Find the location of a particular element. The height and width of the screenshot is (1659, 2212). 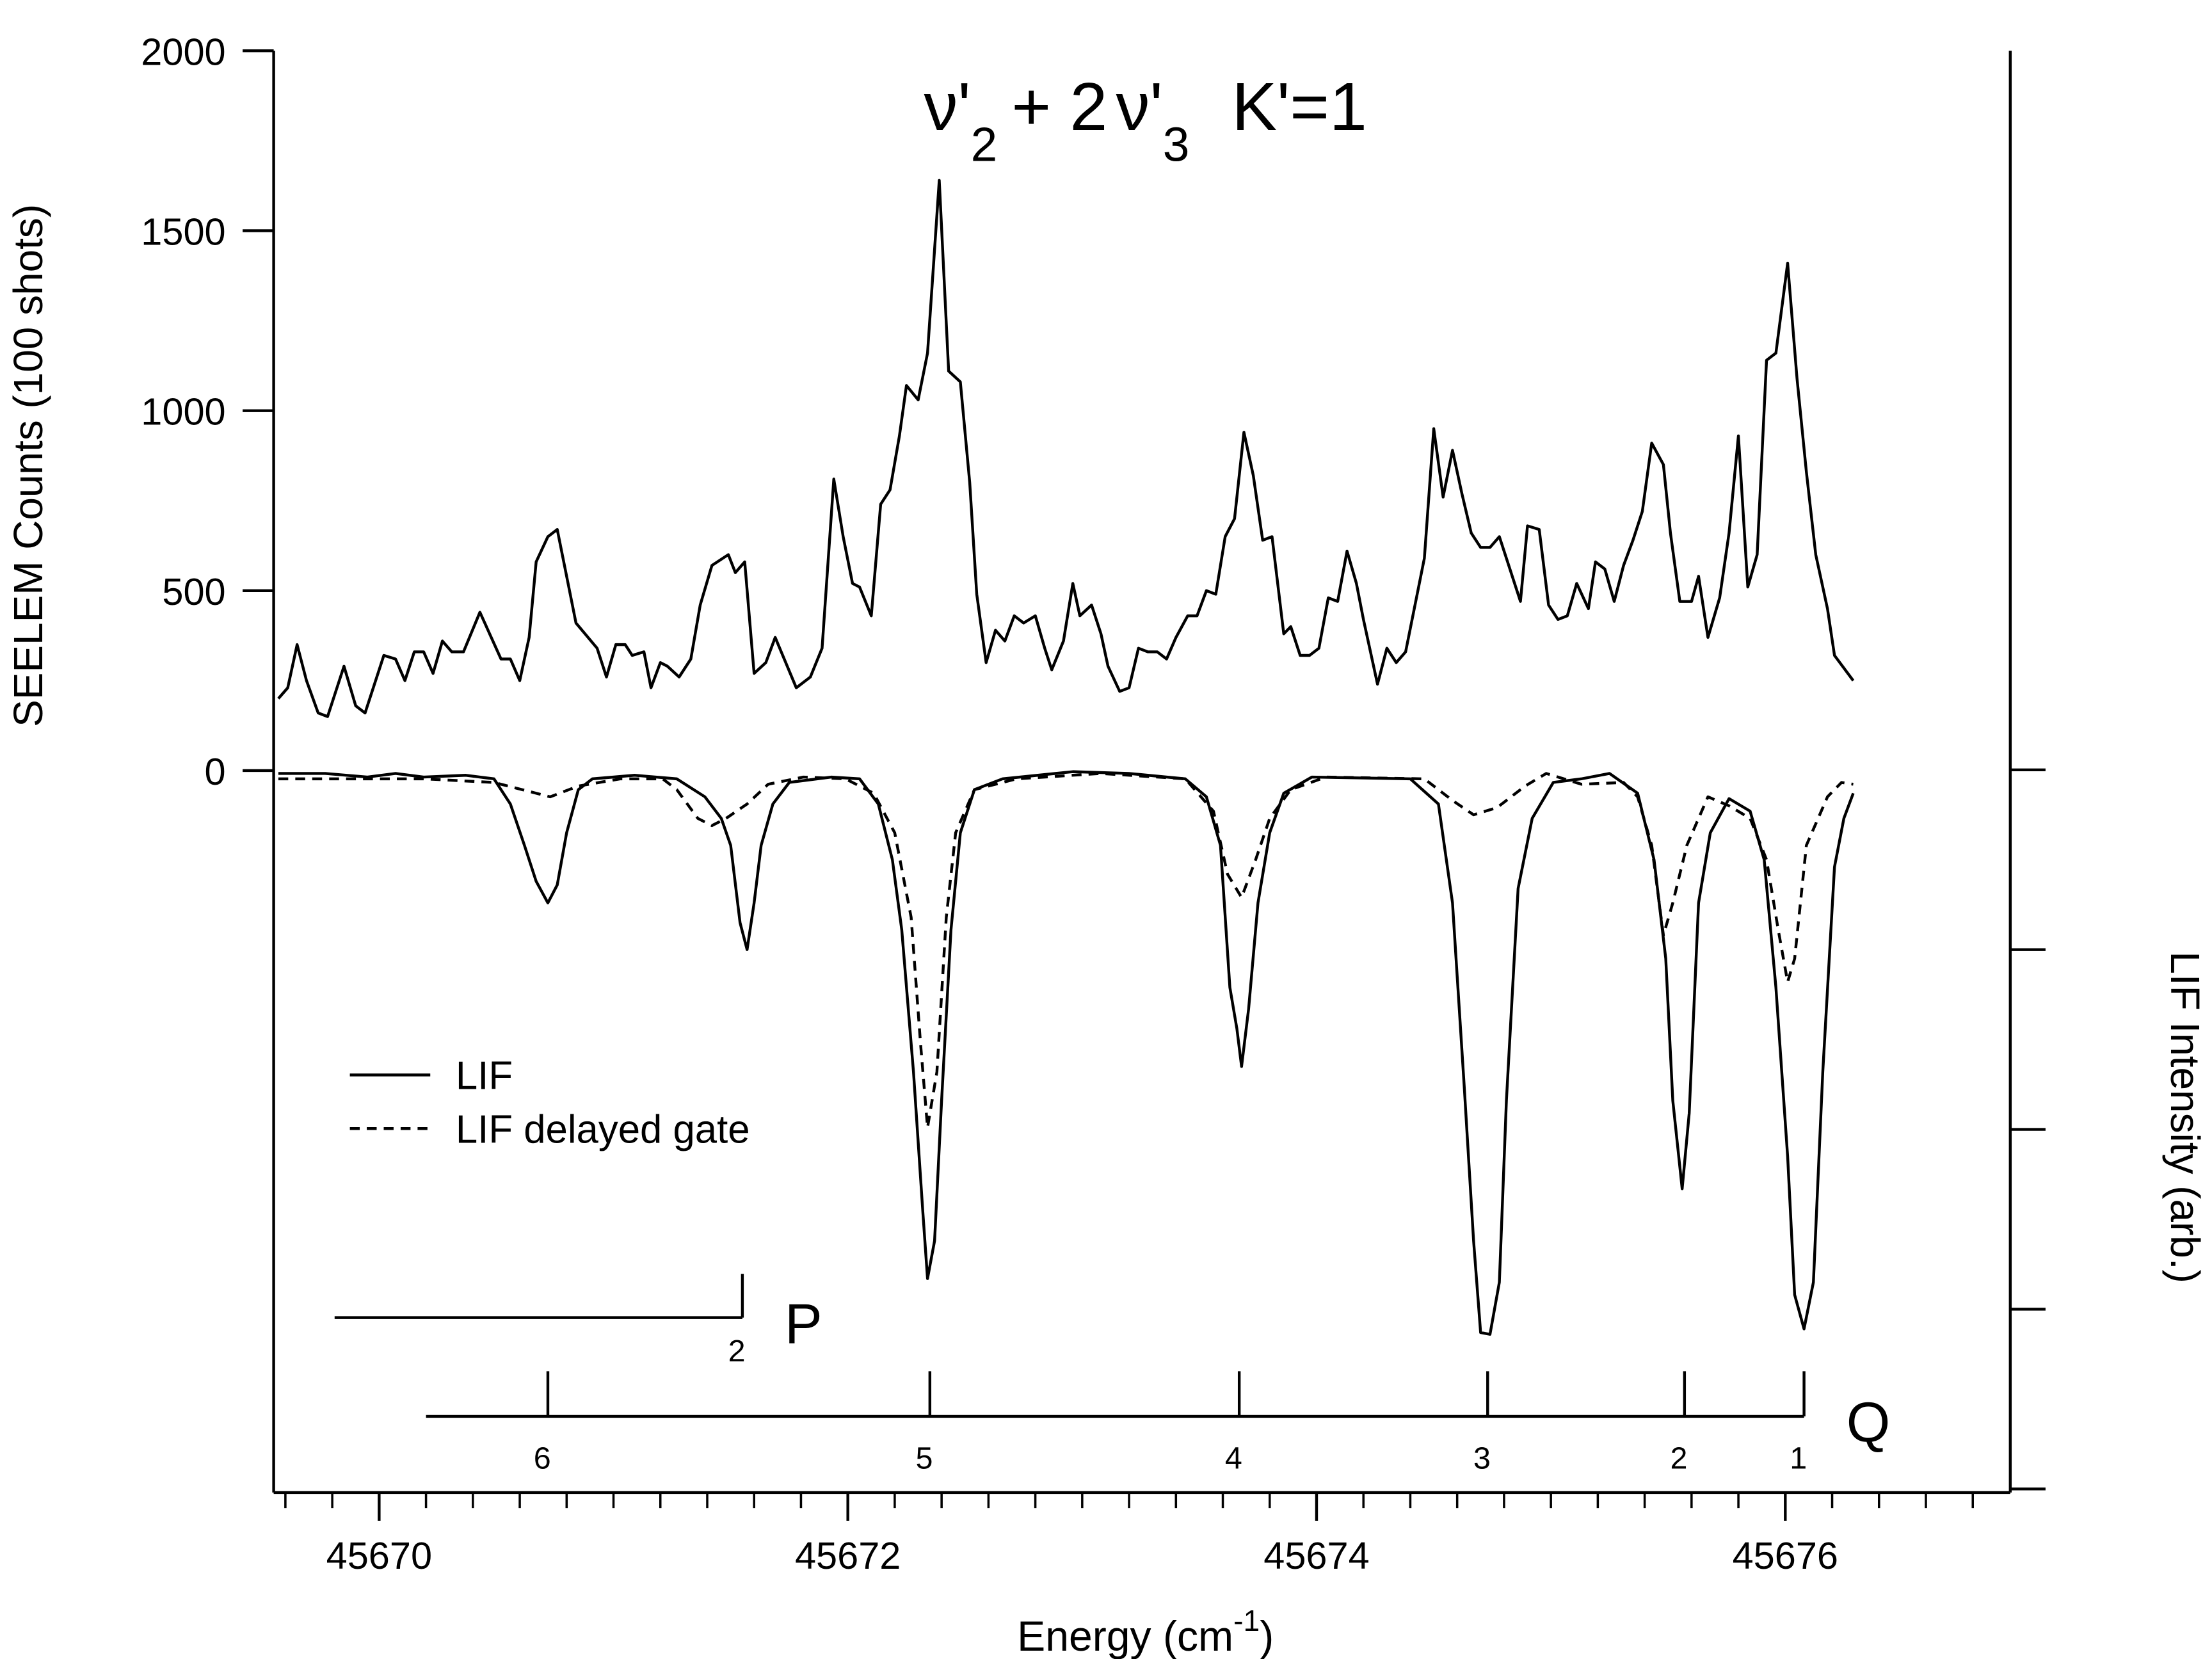

x-axis-label: Energy (cm-1) is located at coordinates (1145, 1631).